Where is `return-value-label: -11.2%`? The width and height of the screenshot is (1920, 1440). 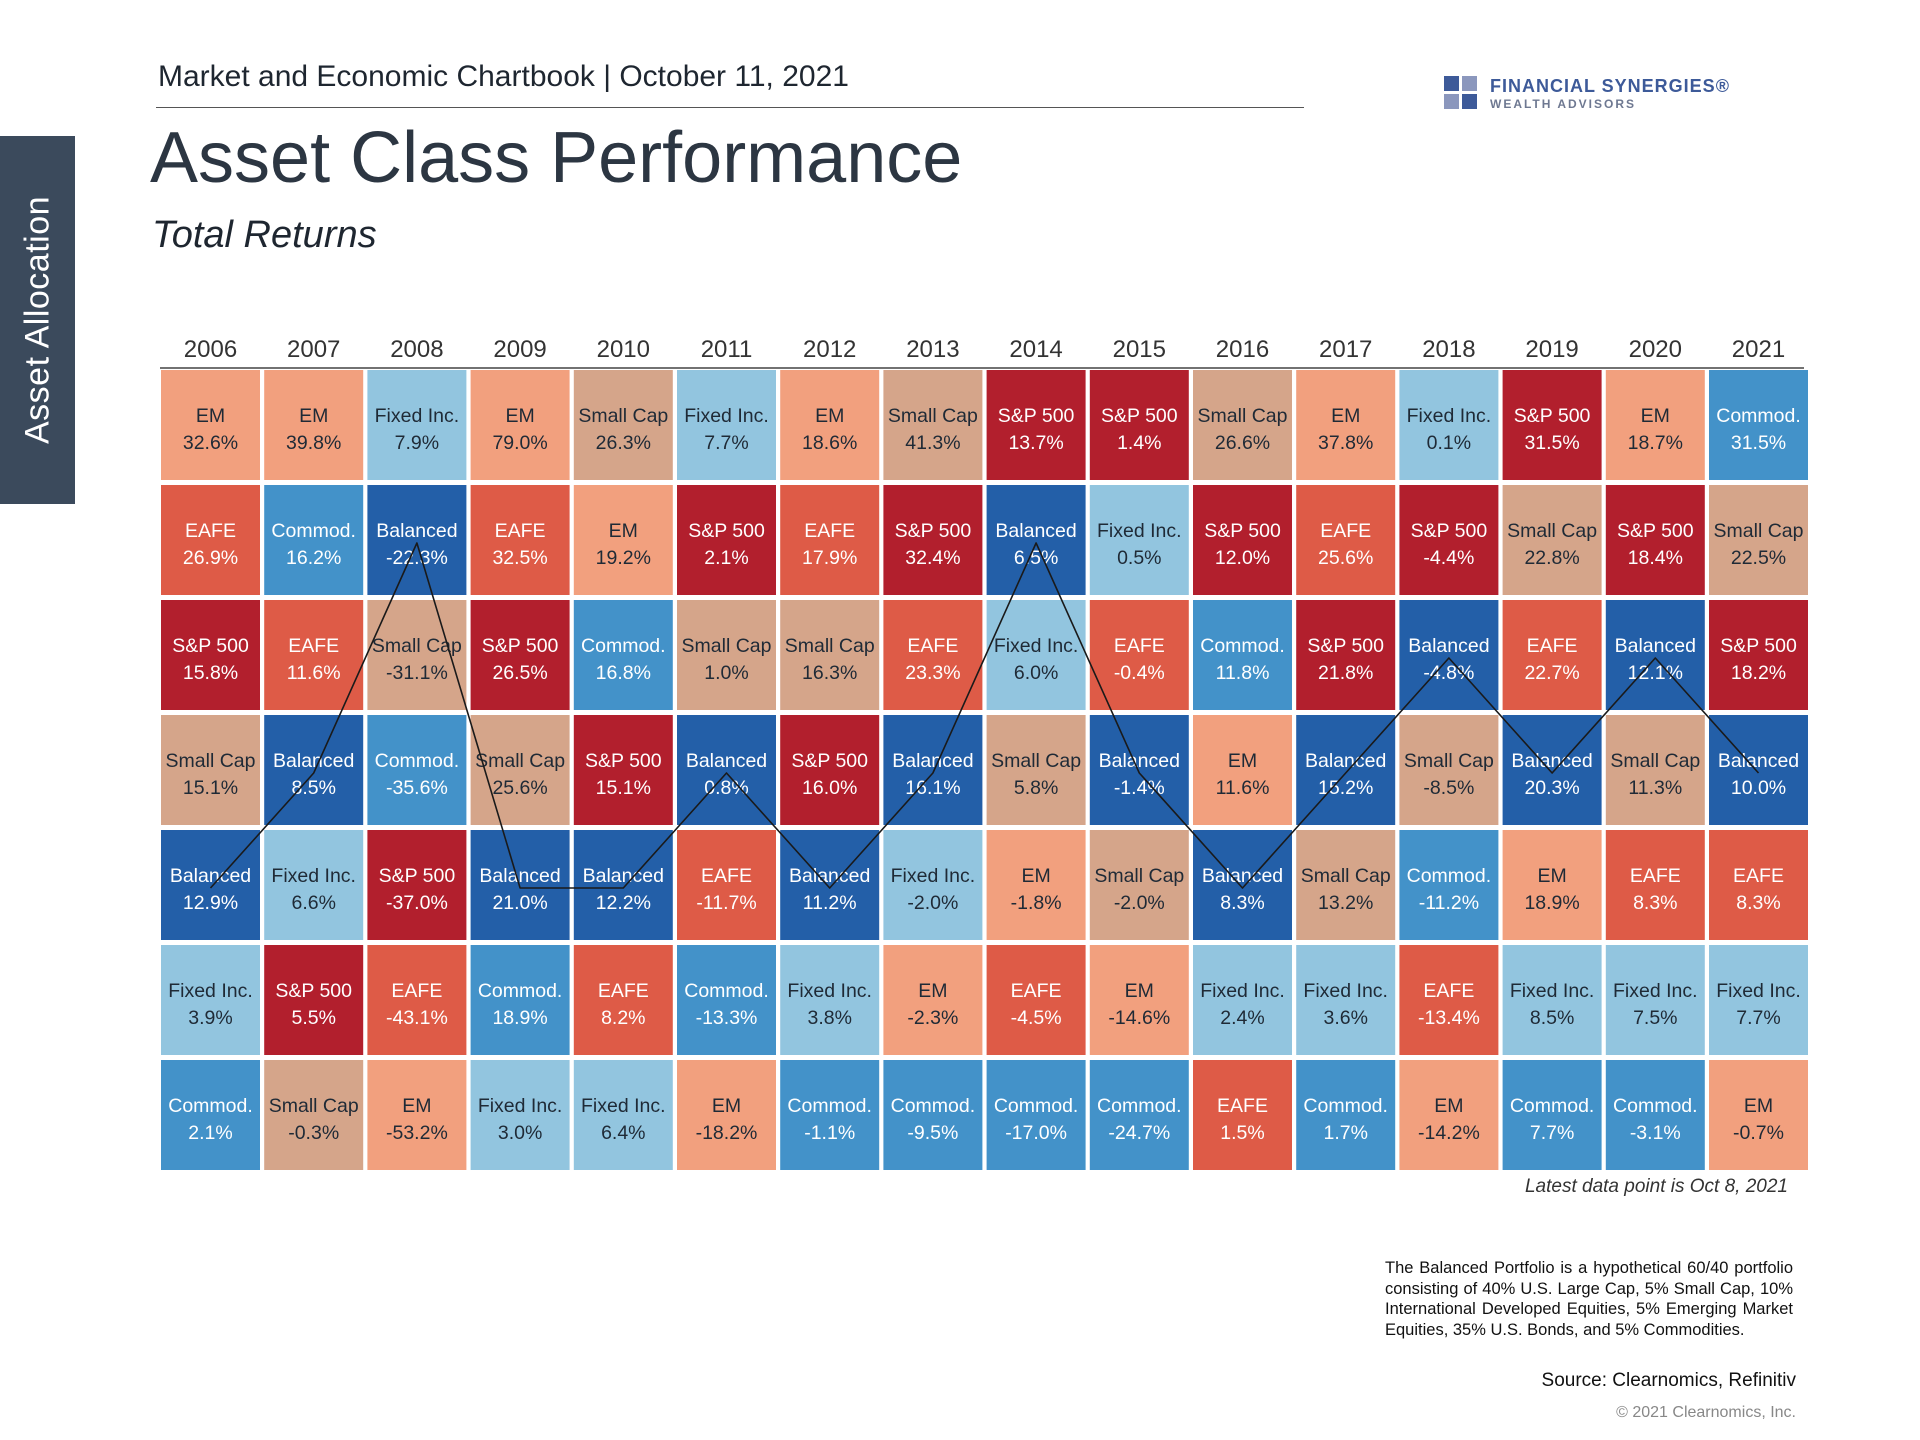
return-value-label: -11.2% is located at coordinates (1449, 903).